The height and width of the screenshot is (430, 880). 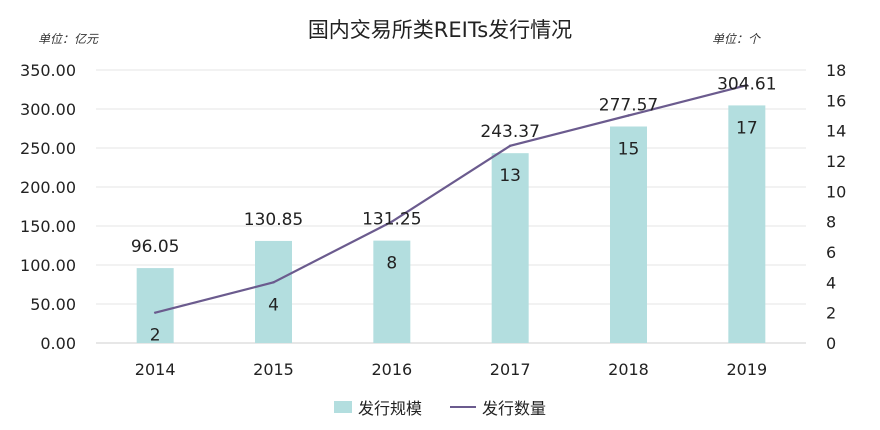 I want to click on left-tick-label: 300.00, so click(x=48, y=109).